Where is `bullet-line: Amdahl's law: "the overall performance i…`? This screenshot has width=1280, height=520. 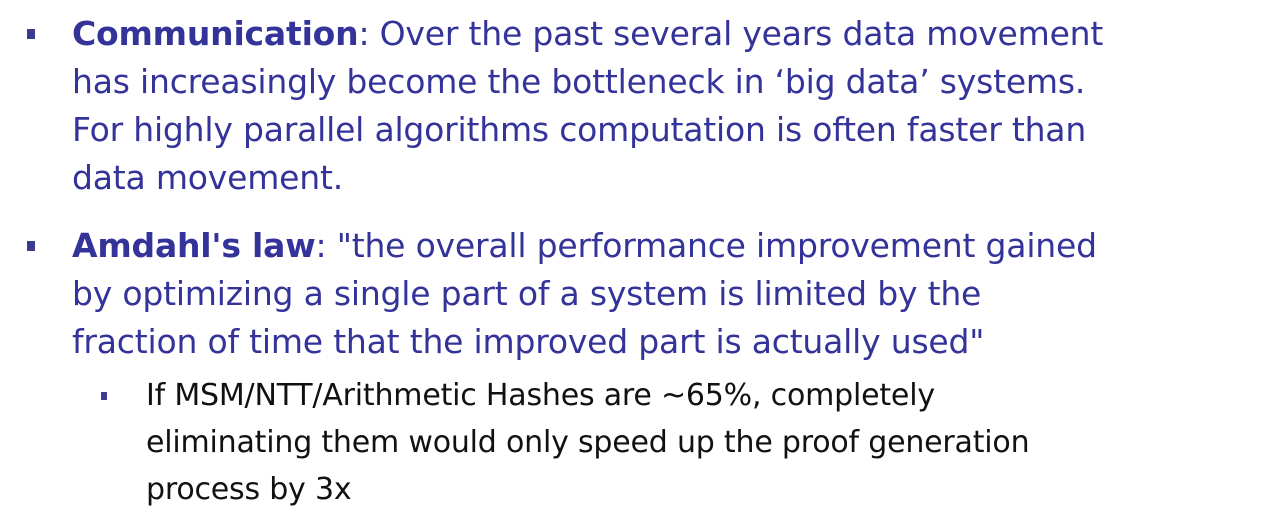 bullet-line: Amdahl's law: "the overall performance i… is located at coordinates (672, 246).